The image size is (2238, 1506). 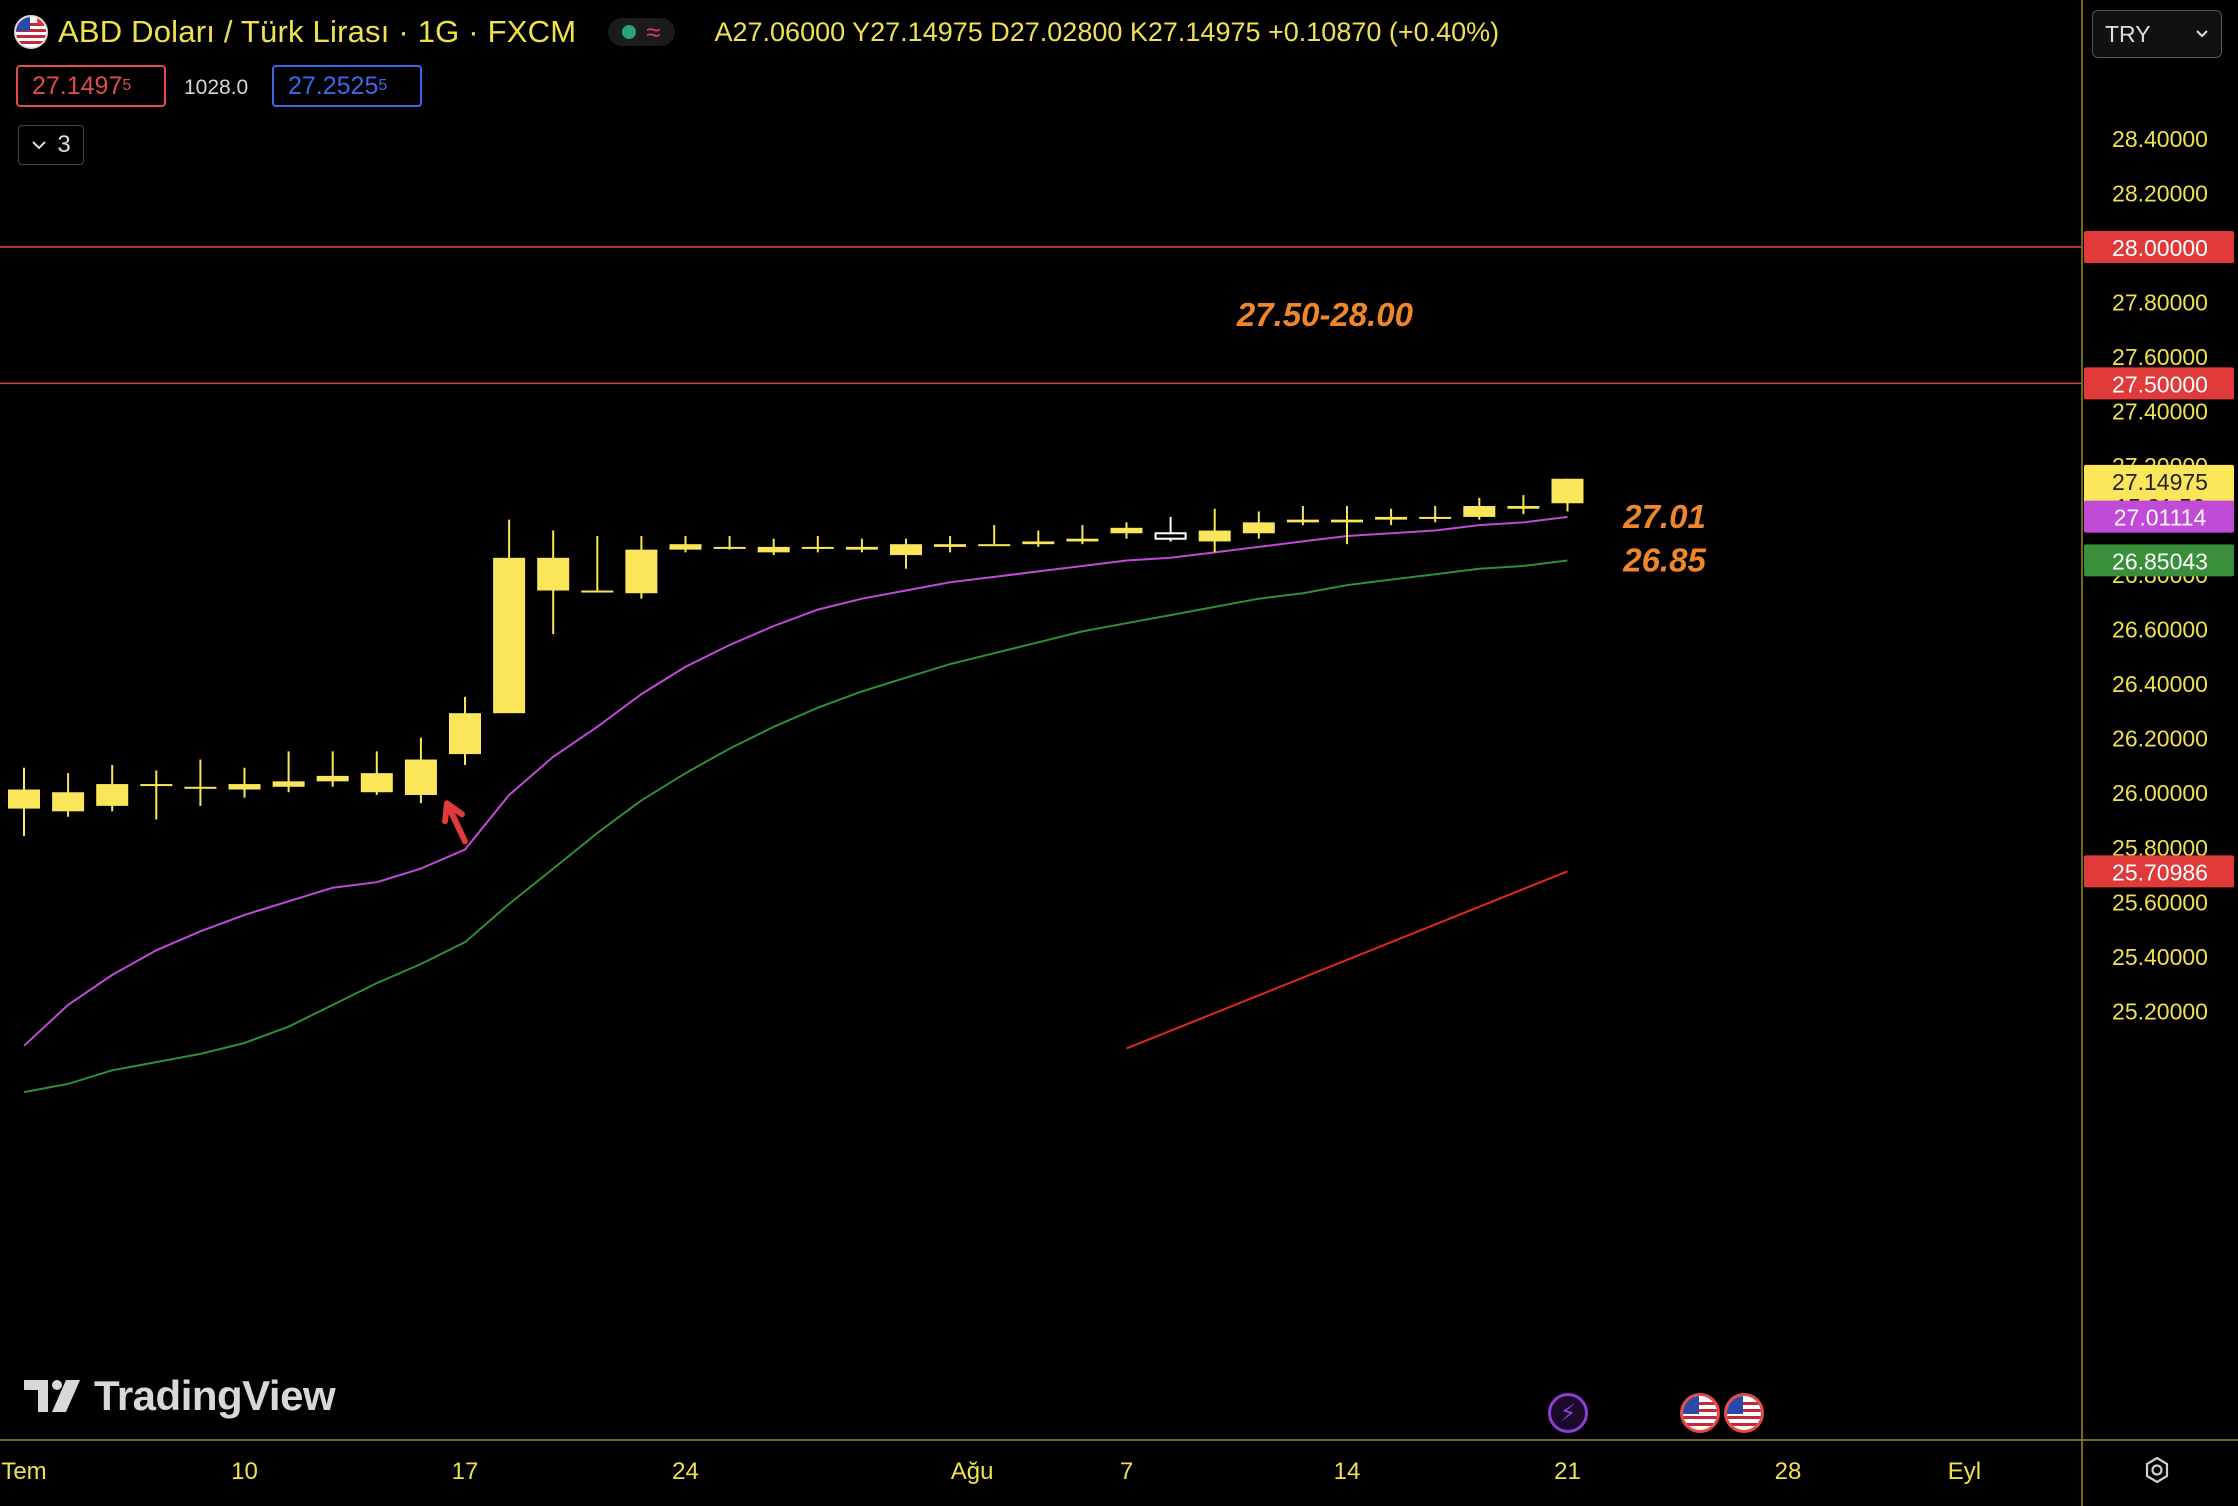 What do you see at coordinates (2128, 33) in the screenshot?
I see `currency-value: TRY` at bounding box center [2128, 33].